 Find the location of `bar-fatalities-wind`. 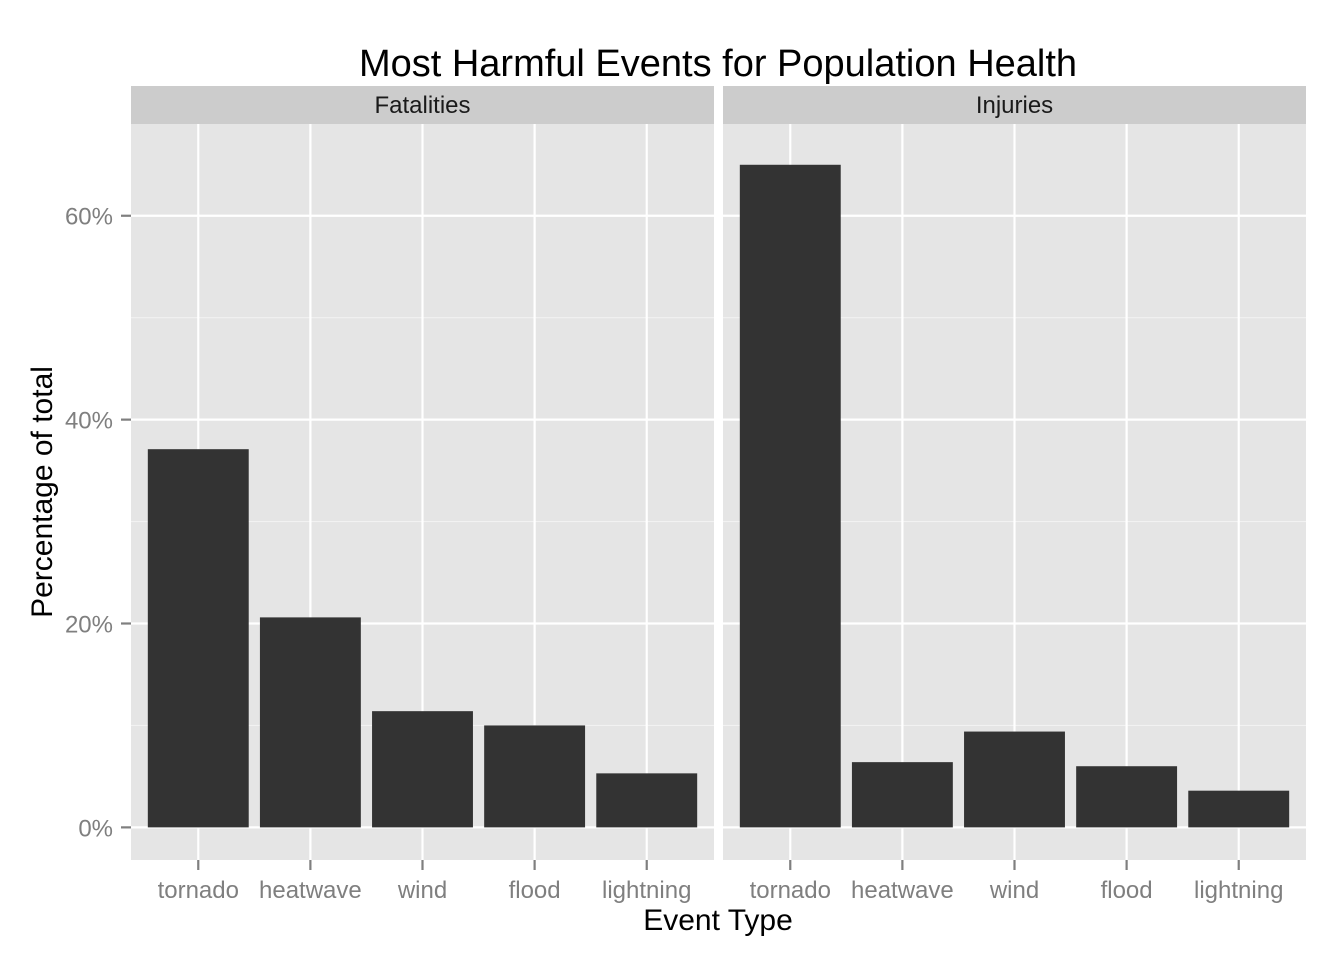

bar-fatalities-wind is located at coordinates (422, 769).